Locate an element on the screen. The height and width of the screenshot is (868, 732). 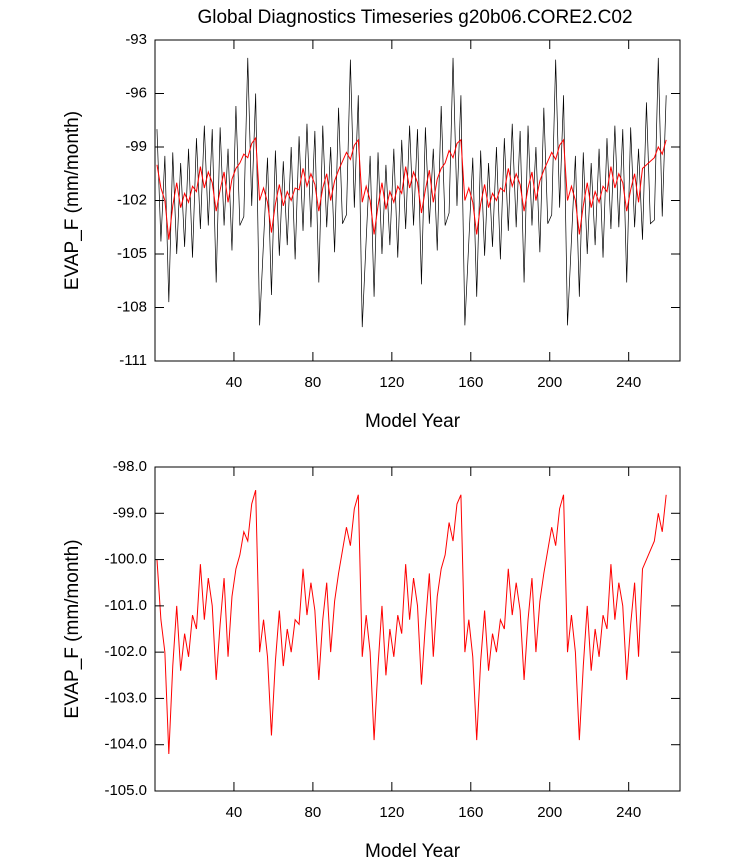
y-tick-label: -105 is located at coordinates (132, 253).